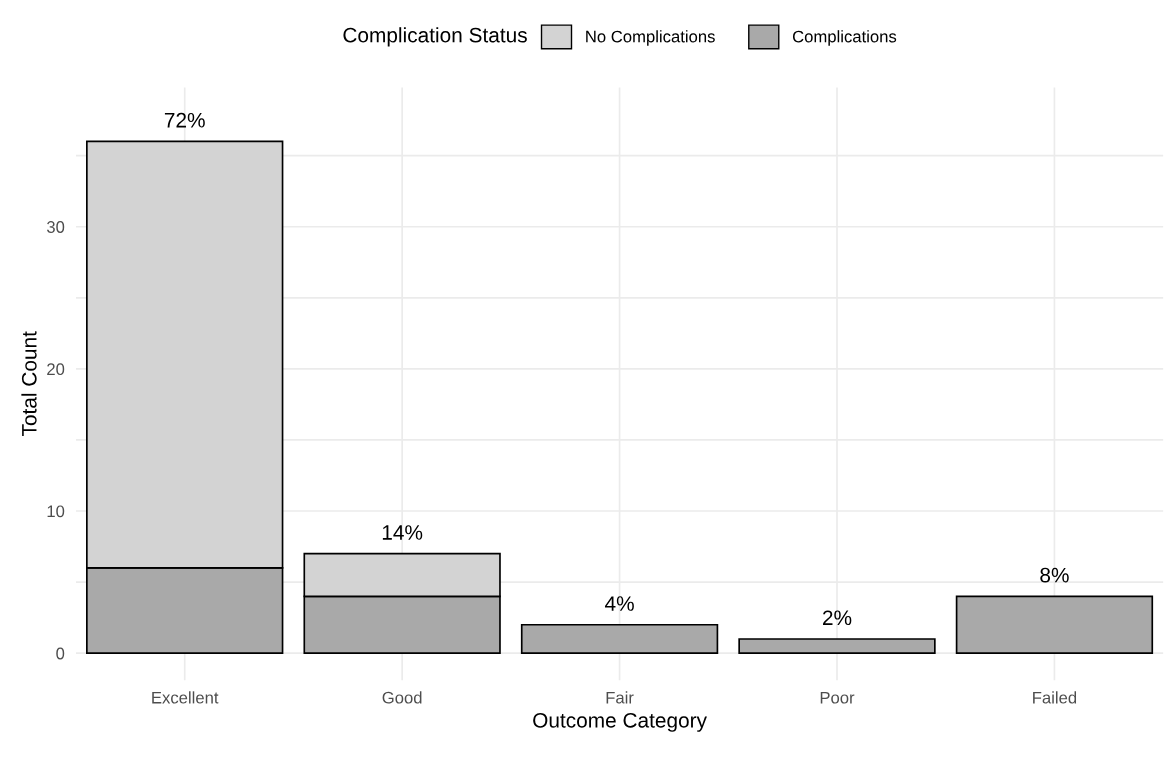 The width and height of the screenshot is (1169, 760). What do you see at coordinates (844, 38) in the screenshot?
I see `legend-label: Complications` at bounding box center [844, 38].